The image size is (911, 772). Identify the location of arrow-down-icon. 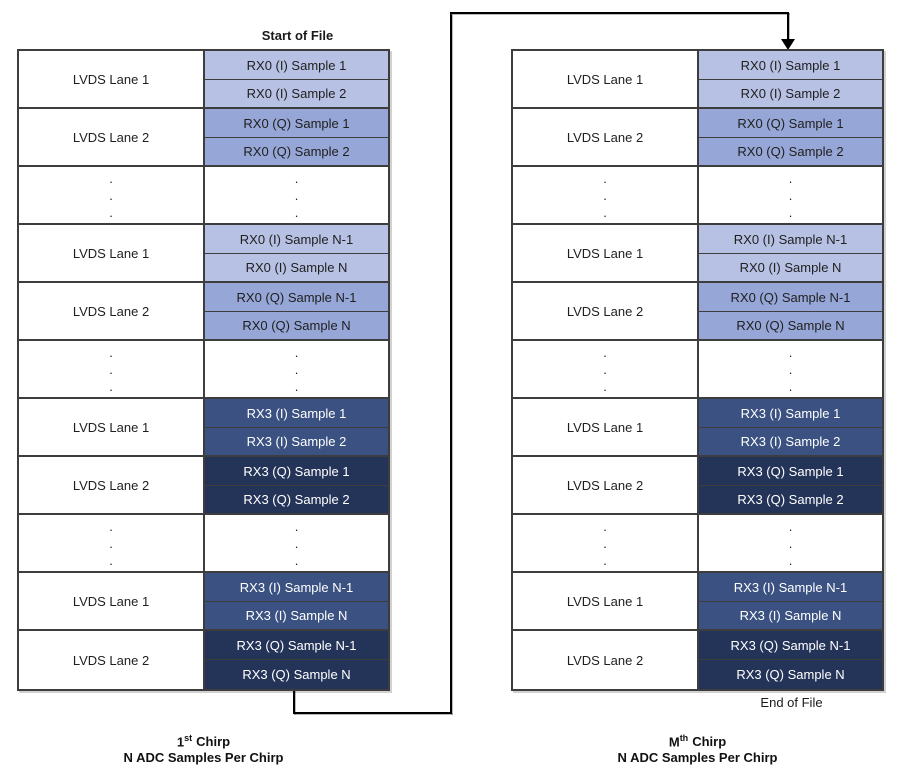
(788, 44).